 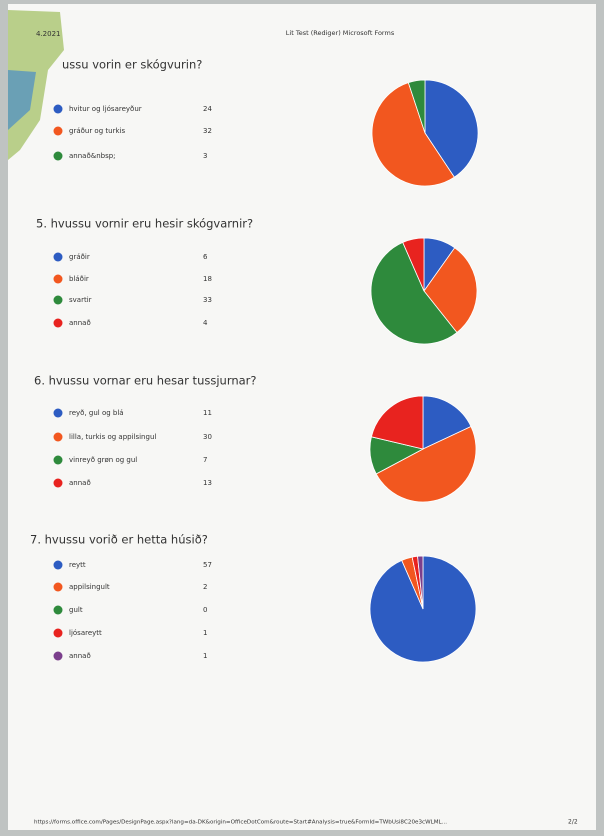 What do you see at coordinates (79, 257) in the screenshot?
I see `option-label: gráðir` at bounding box center [79, 257].